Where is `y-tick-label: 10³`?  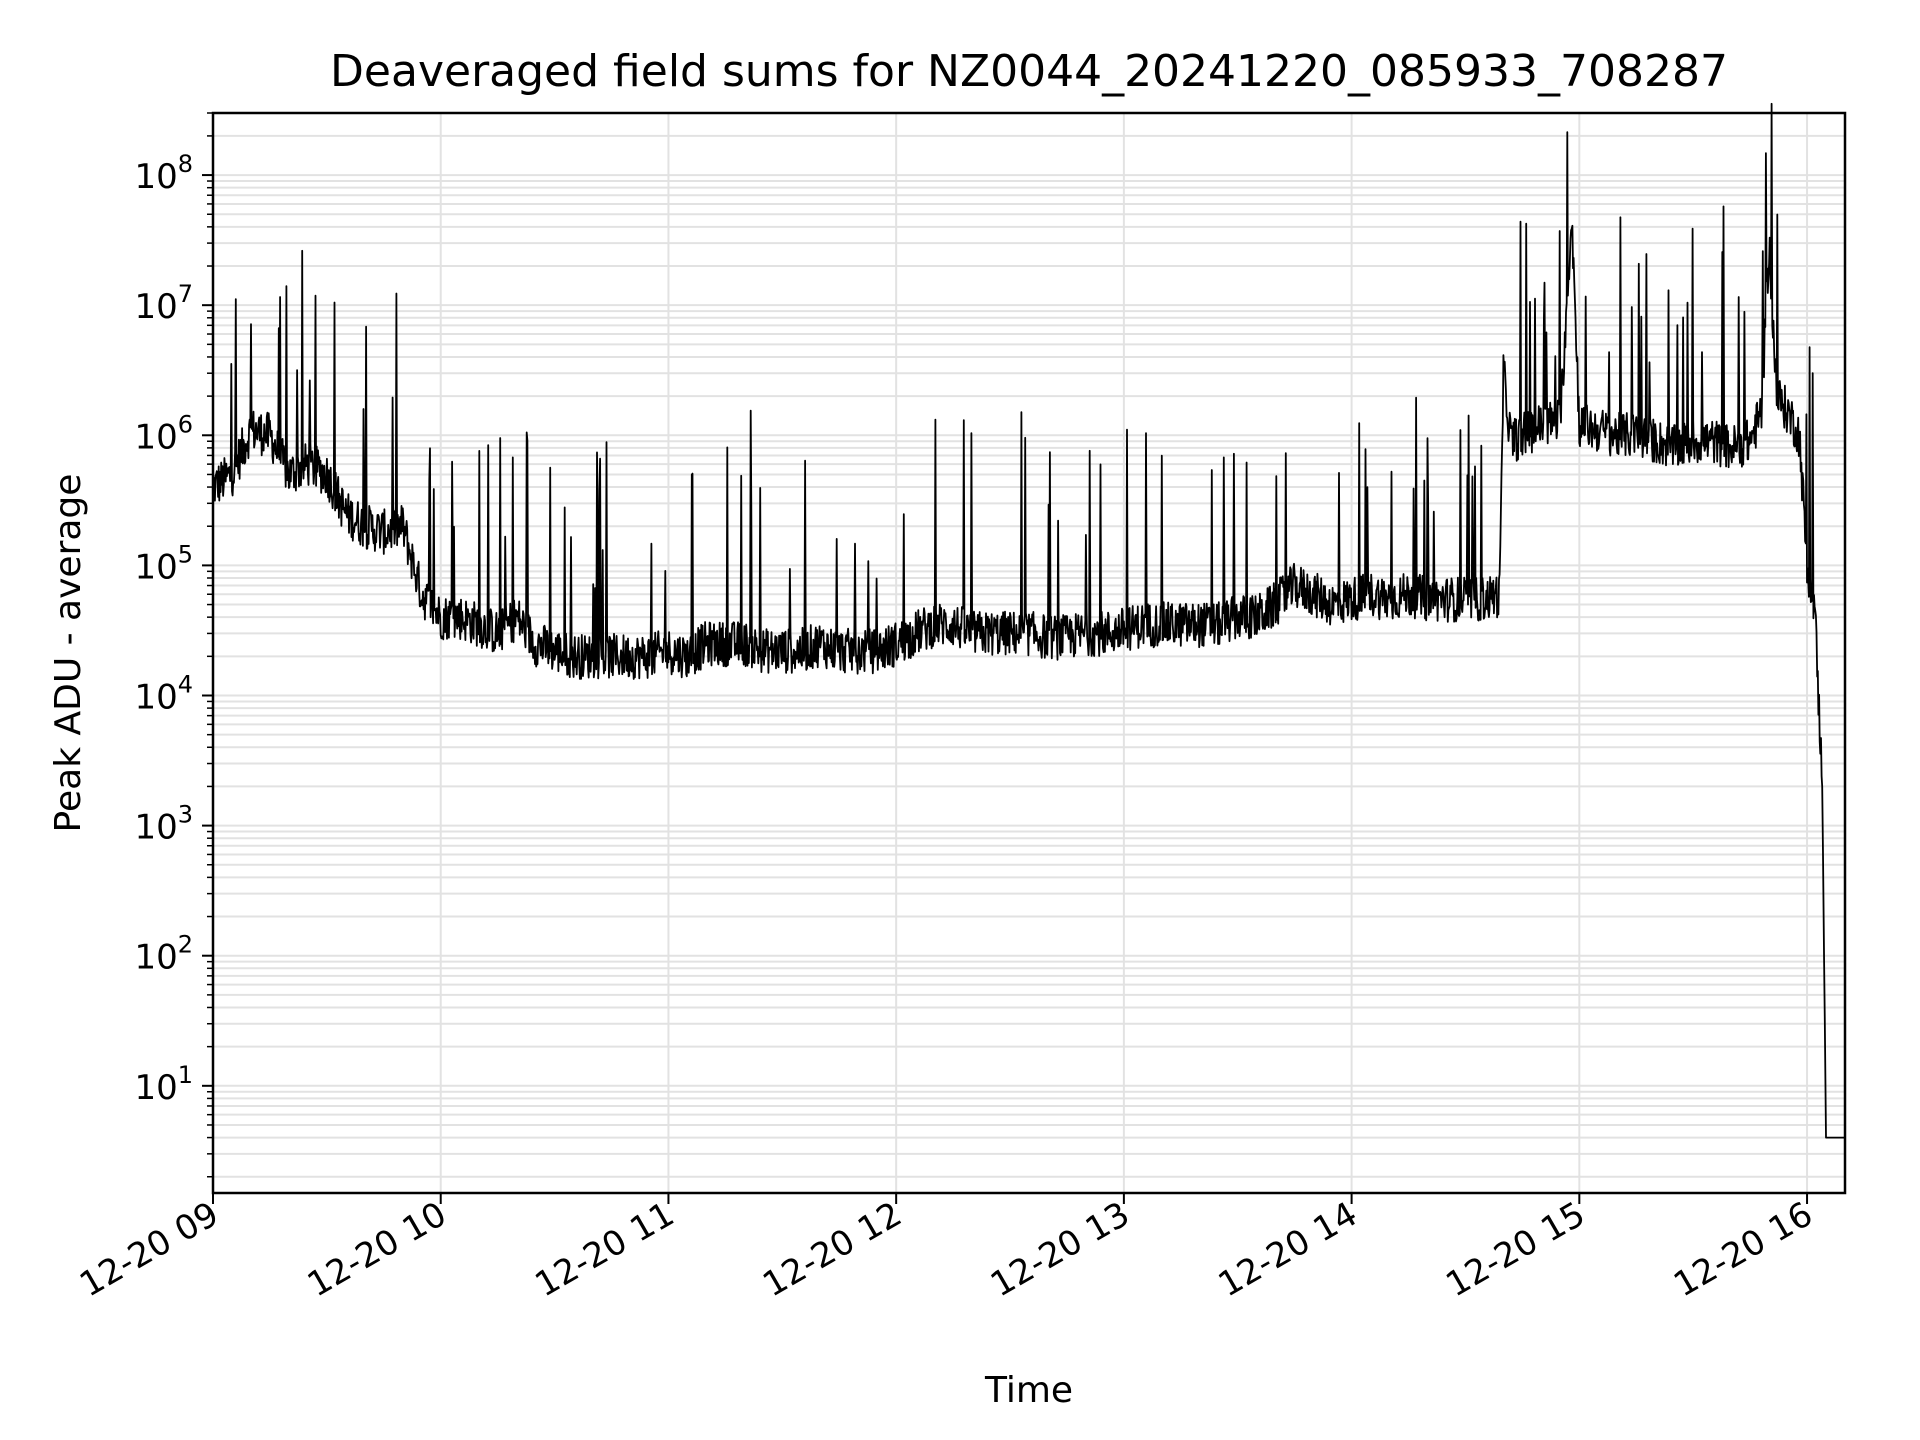
y-tick-label: 10³ is located at coordinates (163, 824).